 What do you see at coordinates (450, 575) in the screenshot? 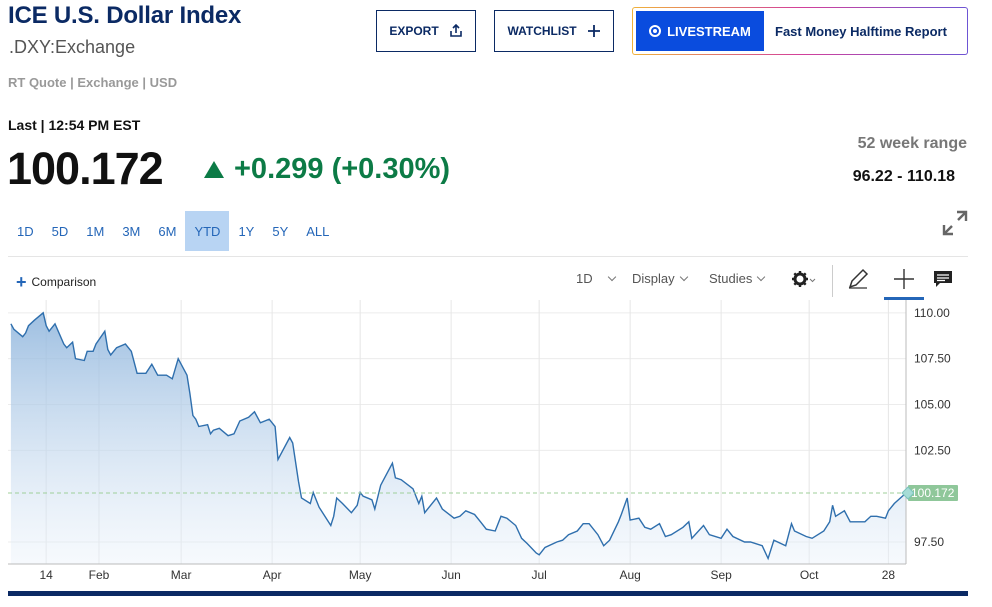
I see `x-tick-label: Jun` at bounding box center [450, 575].